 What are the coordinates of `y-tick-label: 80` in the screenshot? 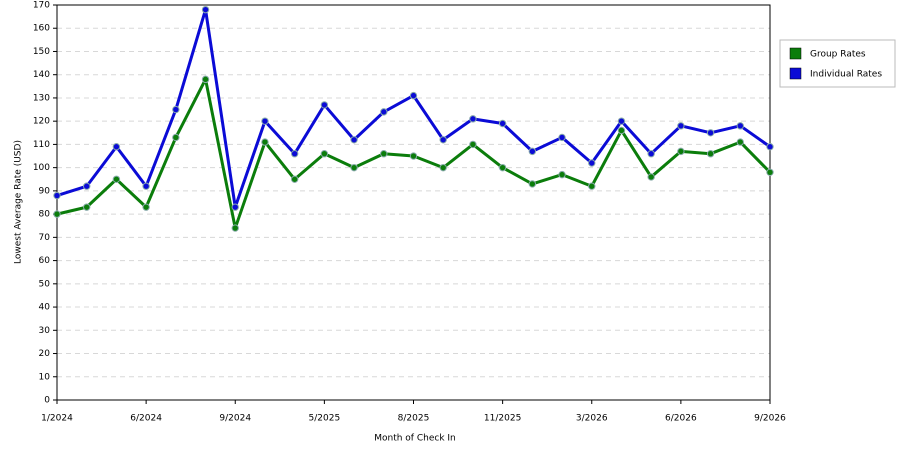 It's located at (45, 215).